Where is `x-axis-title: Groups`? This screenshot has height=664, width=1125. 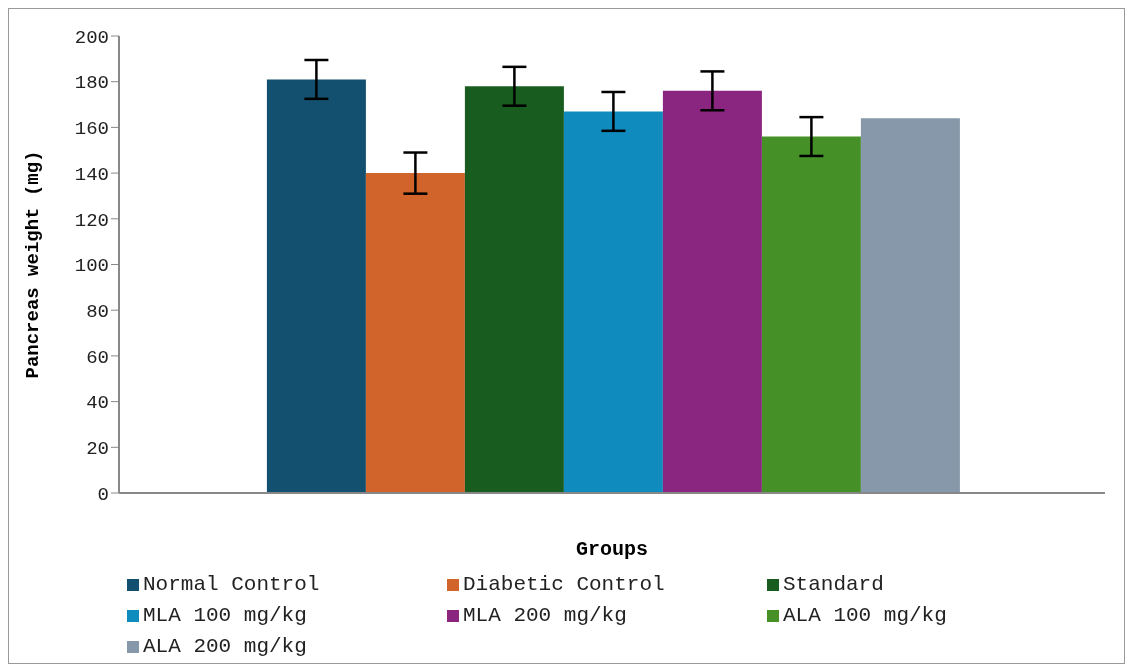 x-axis-title: Groups is located at coordinates (612, 549).